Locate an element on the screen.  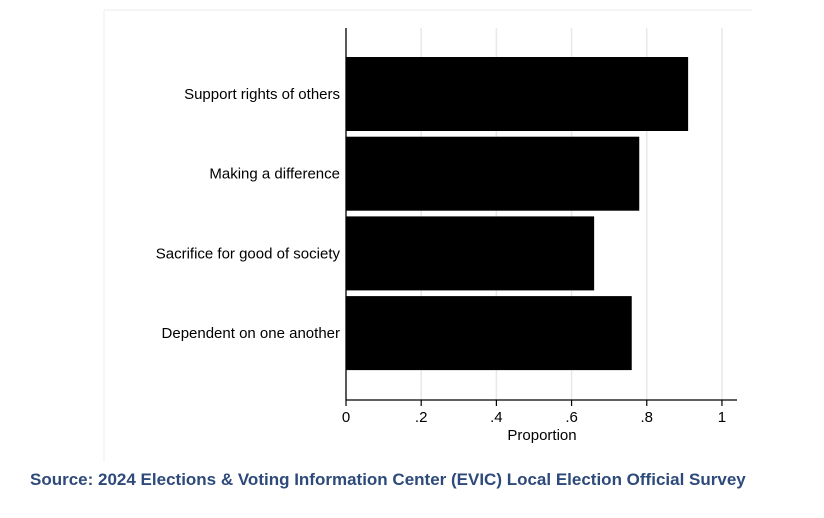
category-label: Making a difference is located at coordinates (274, 174).